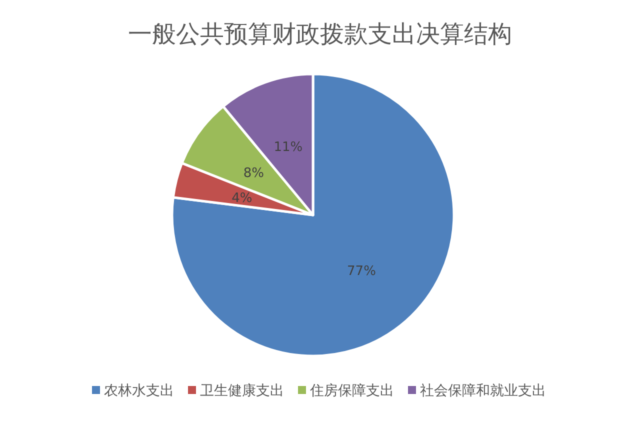 This screenshot has height=426, width=640. I want to click on legend-label: 社会保障和就业支出, so click(483, 391).